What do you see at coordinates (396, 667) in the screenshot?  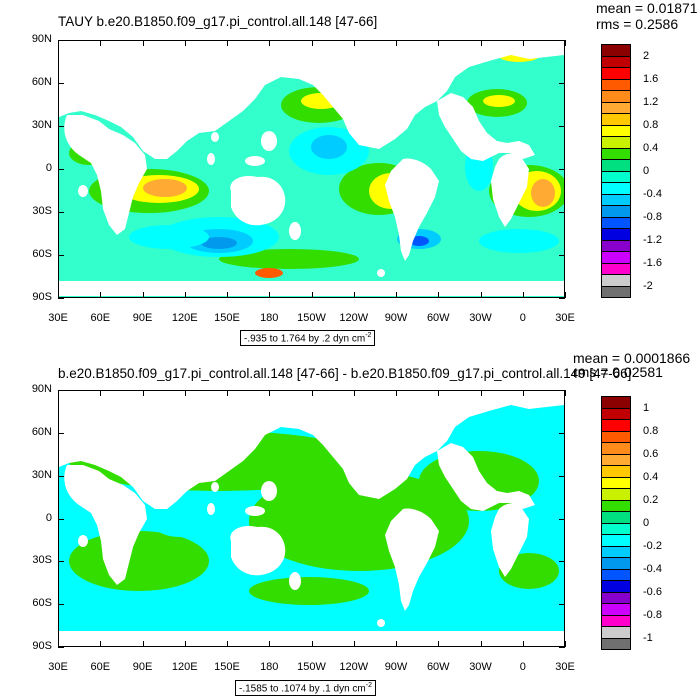 I see `panel2-lon-label: 90W` at bounding box center [396, 667].